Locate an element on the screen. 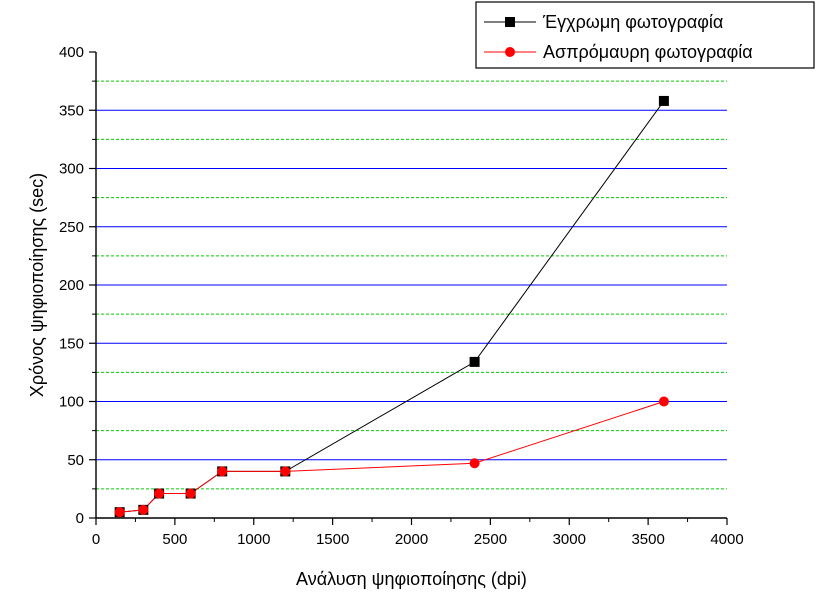  y-axis-title: Χρόνος ψηφιοποίησης (sec) is located at coordinates (37, 285).